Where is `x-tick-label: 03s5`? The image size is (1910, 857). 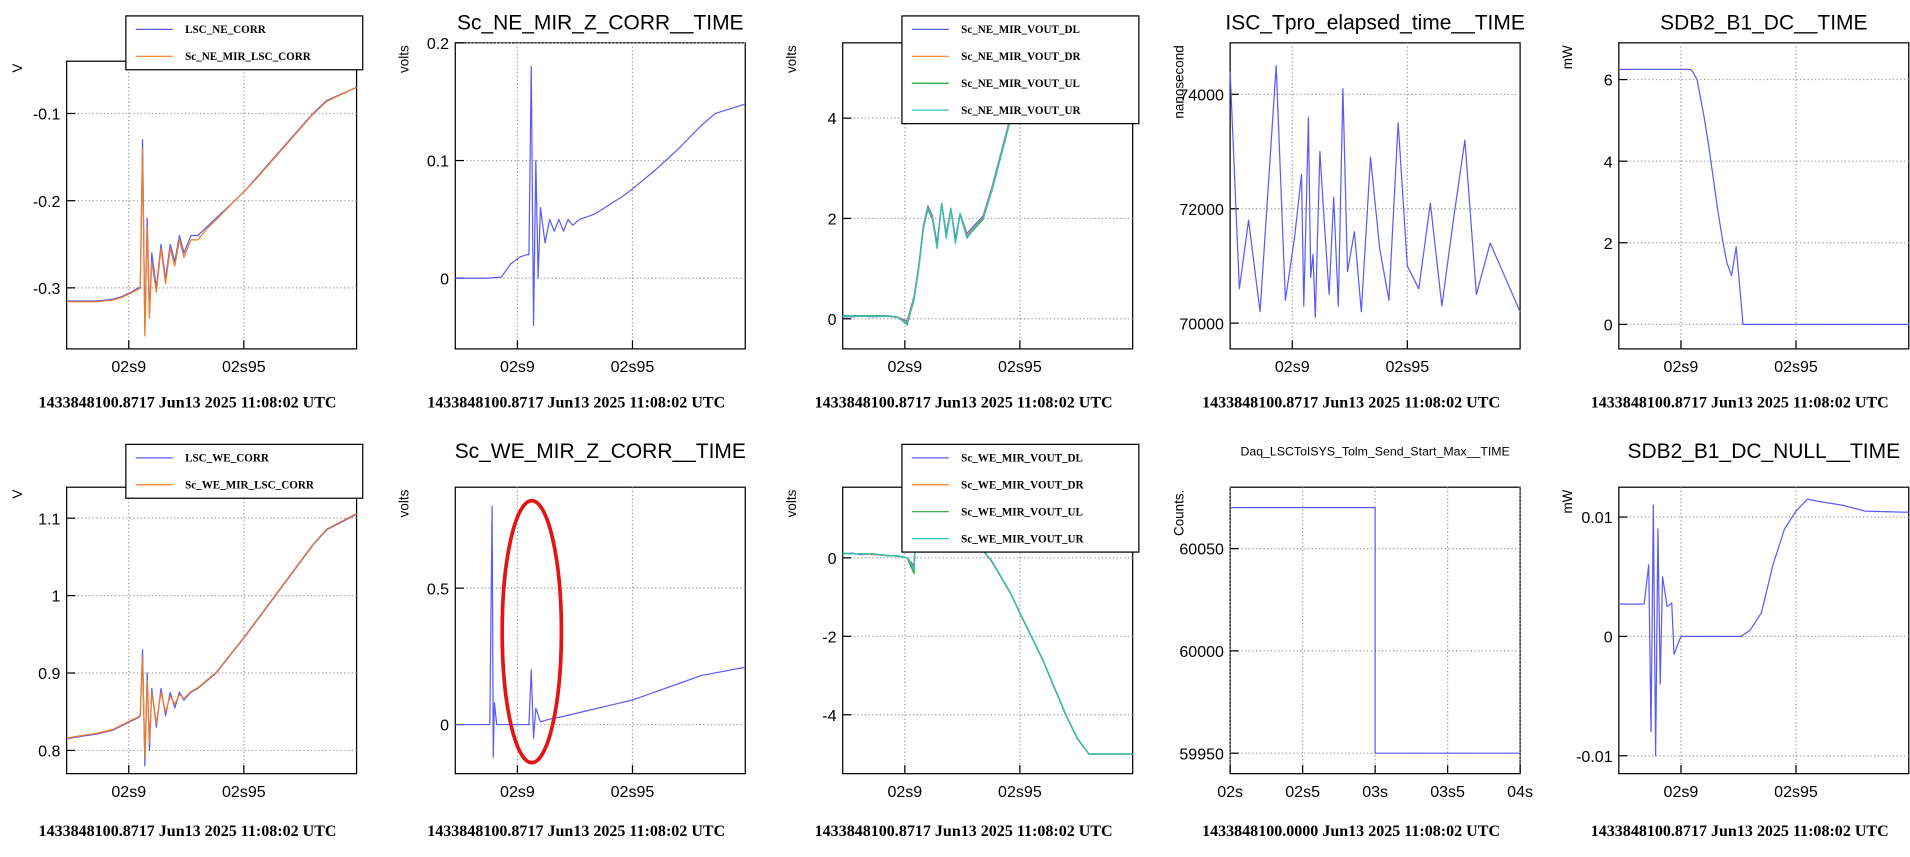 x-tick-label: 03s5 is located at coordinates (1447, 792).